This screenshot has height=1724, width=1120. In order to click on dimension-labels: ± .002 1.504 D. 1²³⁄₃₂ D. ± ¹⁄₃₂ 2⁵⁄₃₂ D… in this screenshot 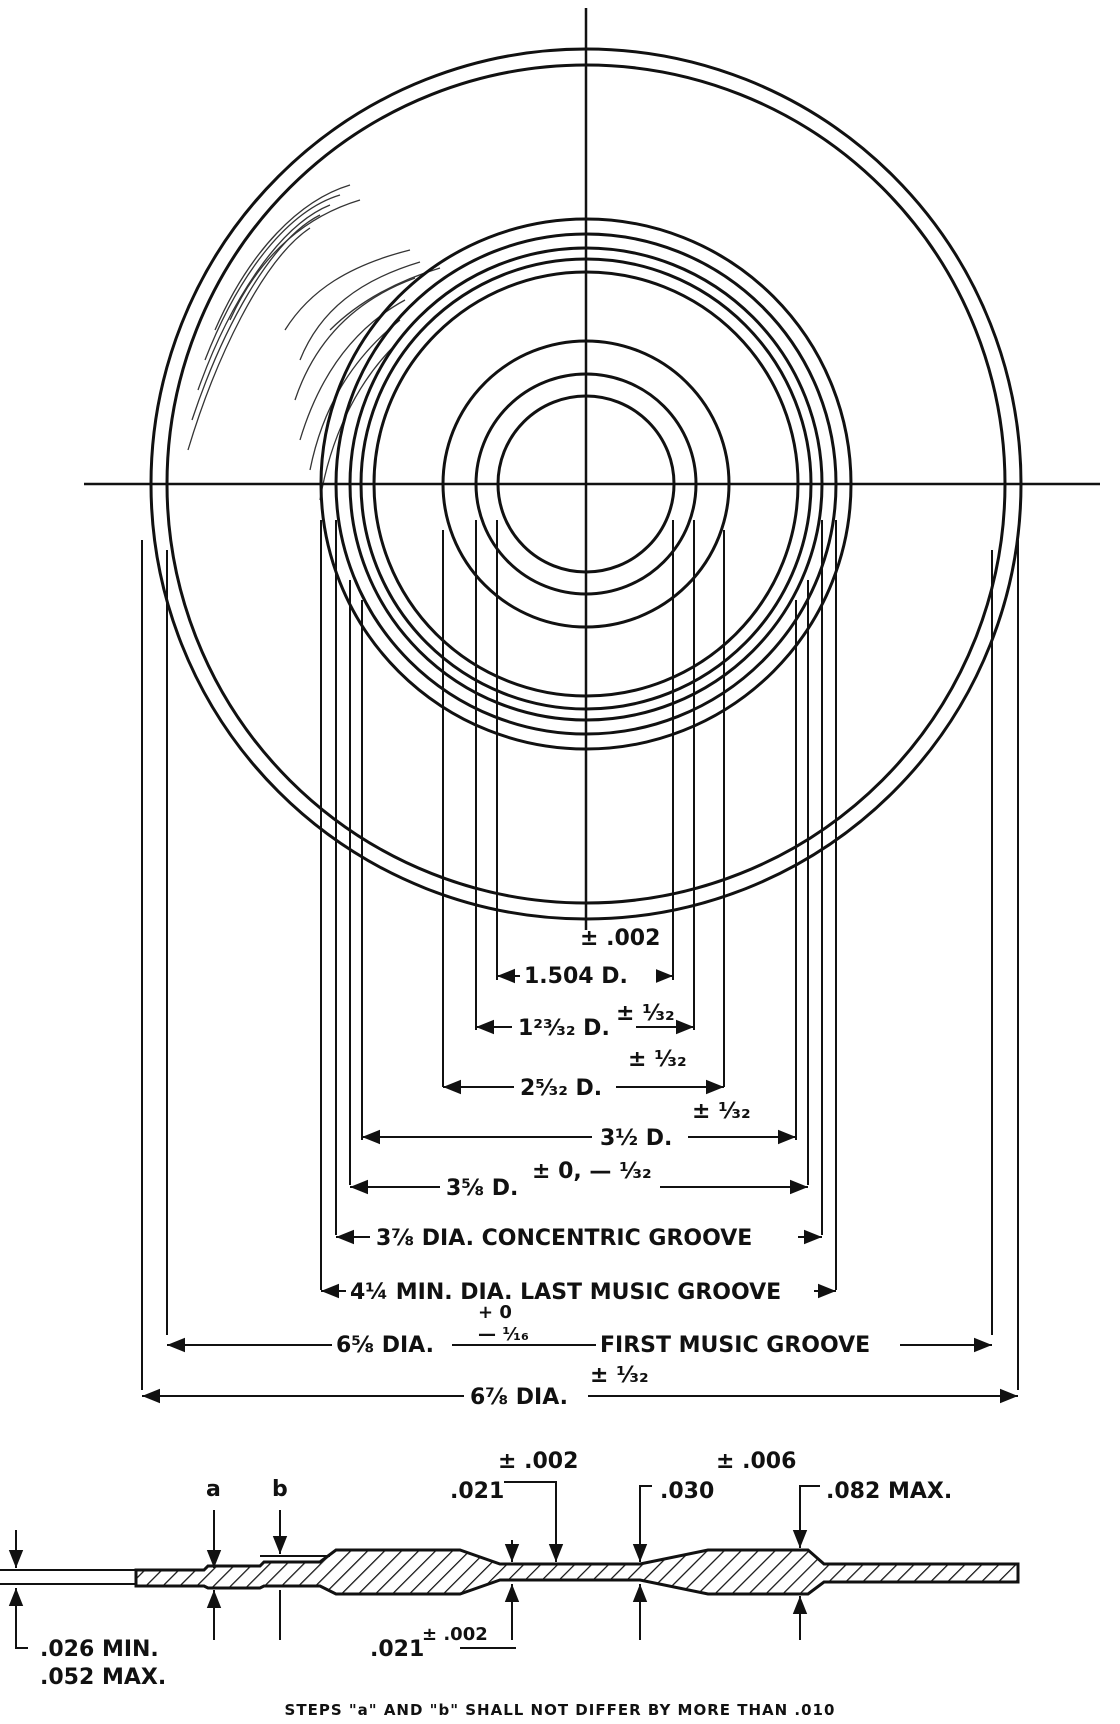, I will do `click(603, 1168)`.